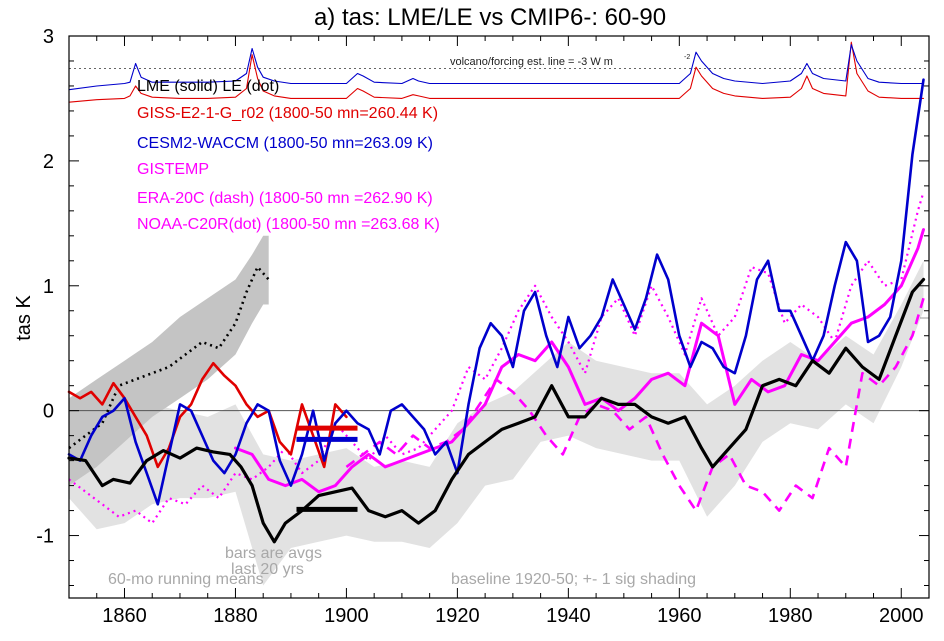 This screenshot has height=641, width=944. I want to click on y-tick-label: 0, so click(48, 412).